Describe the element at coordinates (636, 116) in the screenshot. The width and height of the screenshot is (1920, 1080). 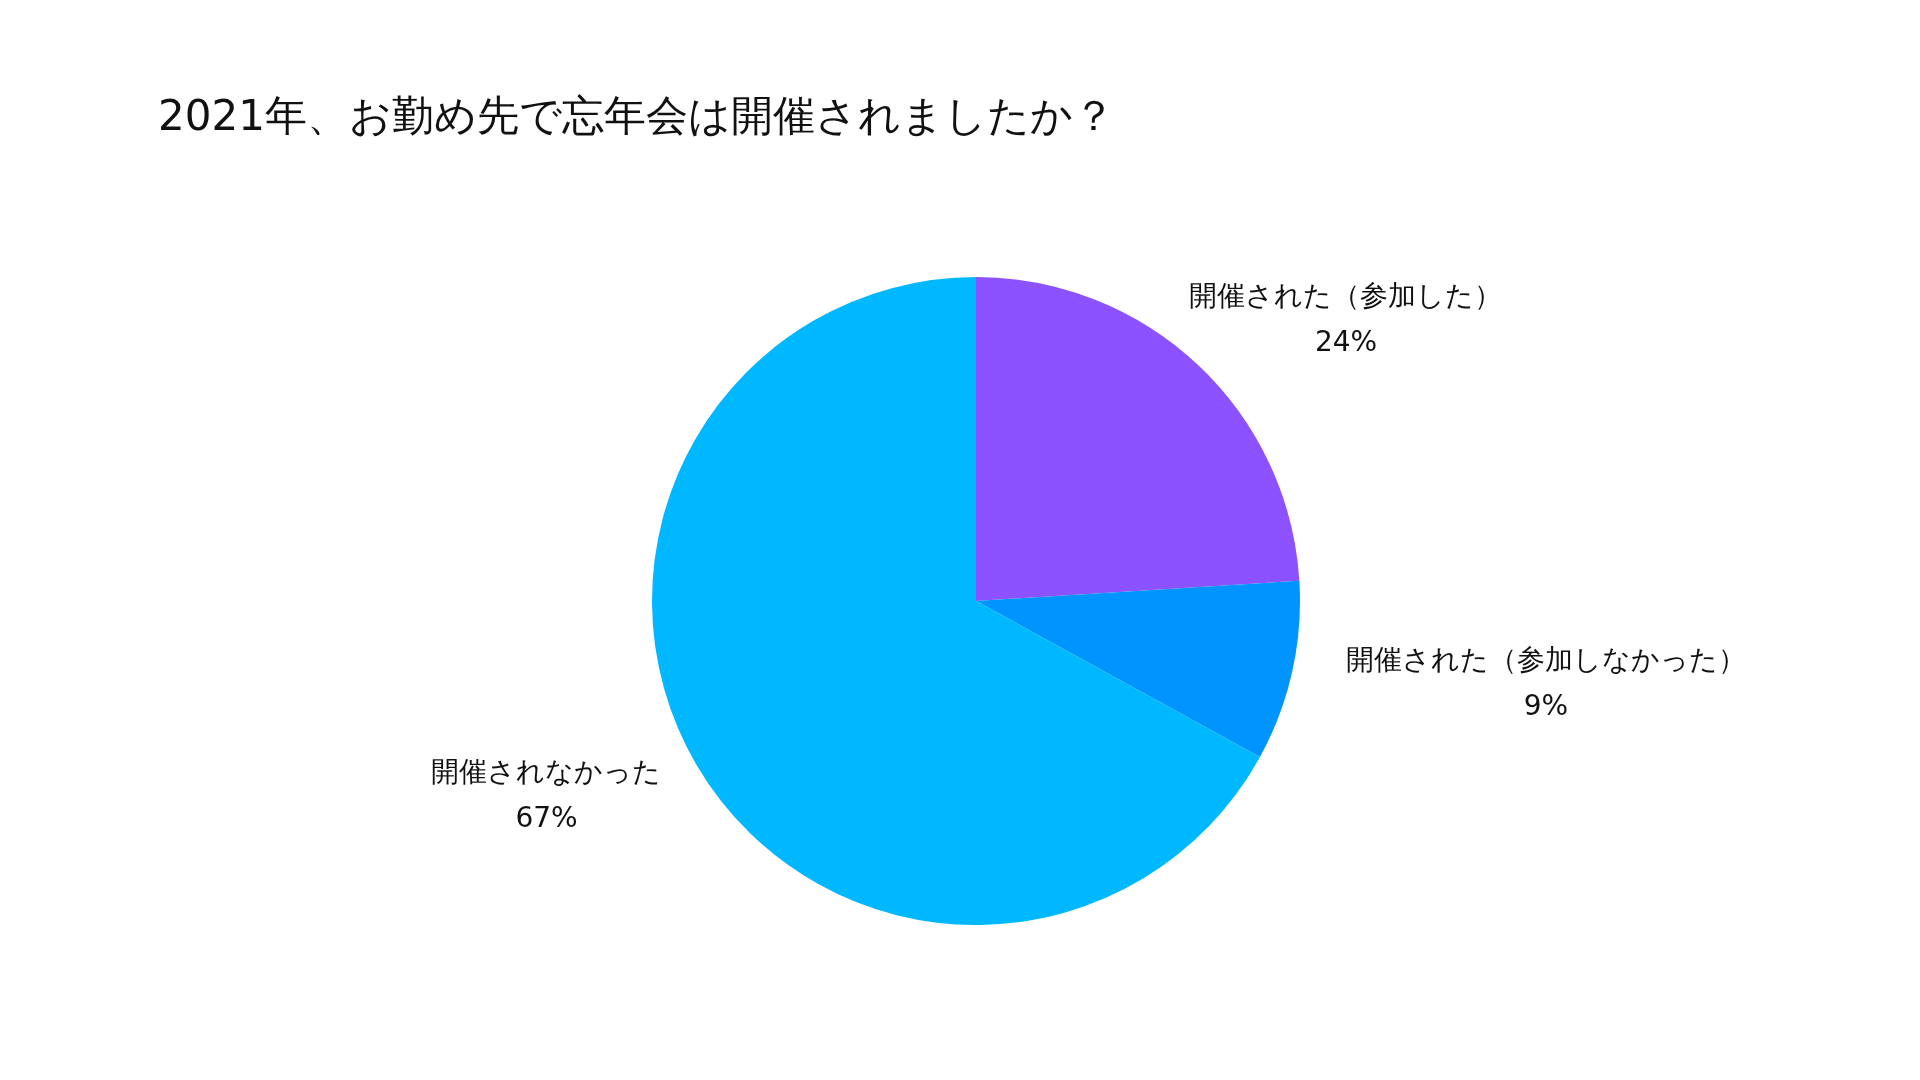
I see `chart-title: 2021年、お勤め先で忘年会は開催されましたか？` at that location.